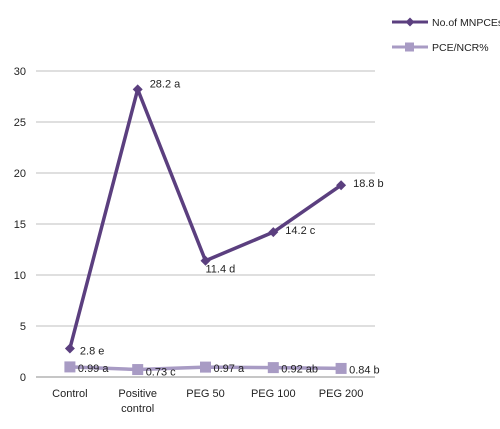 The image size is (500, 429). What do you see at coordinates (20, 123) in the screenshot?
I see `y-tick-label: 25` at bounding box center [20, 123].